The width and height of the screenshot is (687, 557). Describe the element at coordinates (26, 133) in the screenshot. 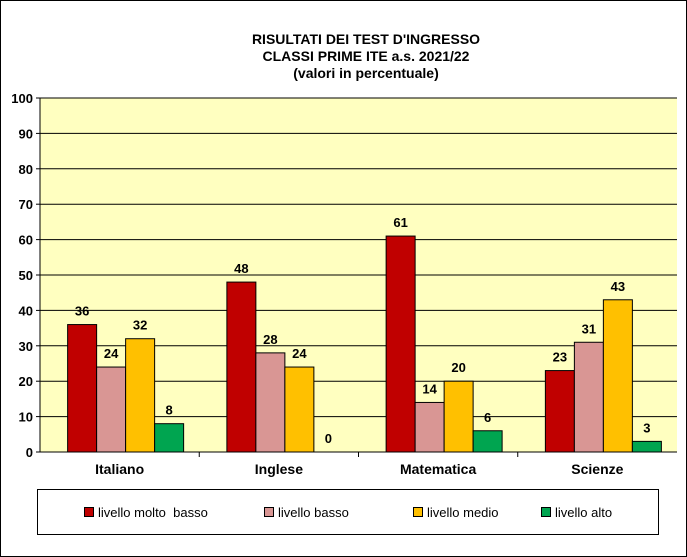

I see `y-tick-label: 90` at that location.